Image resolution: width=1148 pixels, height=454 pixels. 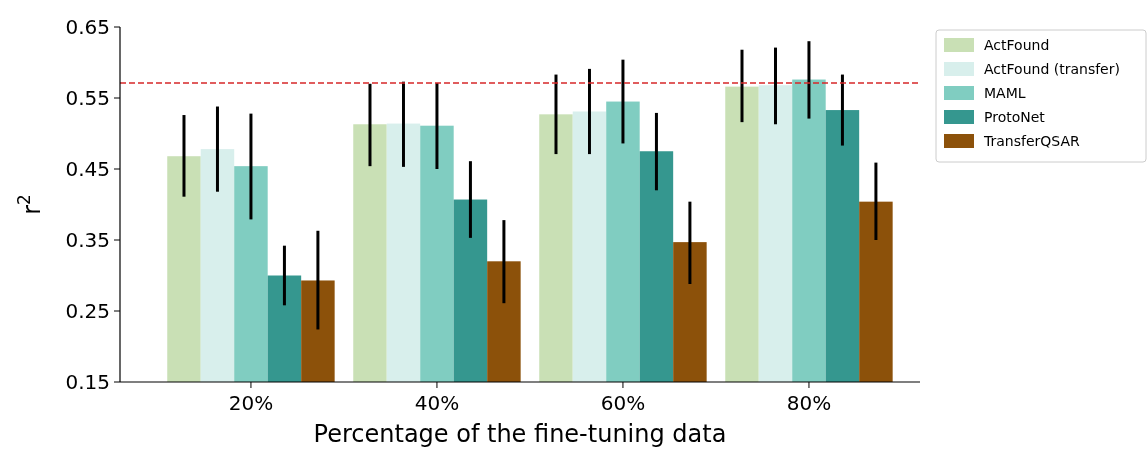 I want to click on x-tick-label: 80%, so click(x=809, y=403).